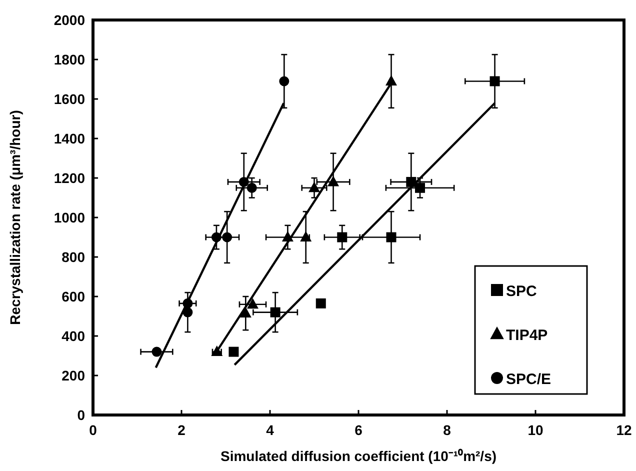 This screenshot has height=471, width=636. I want to click on y-tick-label: 2000, so click(70, 20).